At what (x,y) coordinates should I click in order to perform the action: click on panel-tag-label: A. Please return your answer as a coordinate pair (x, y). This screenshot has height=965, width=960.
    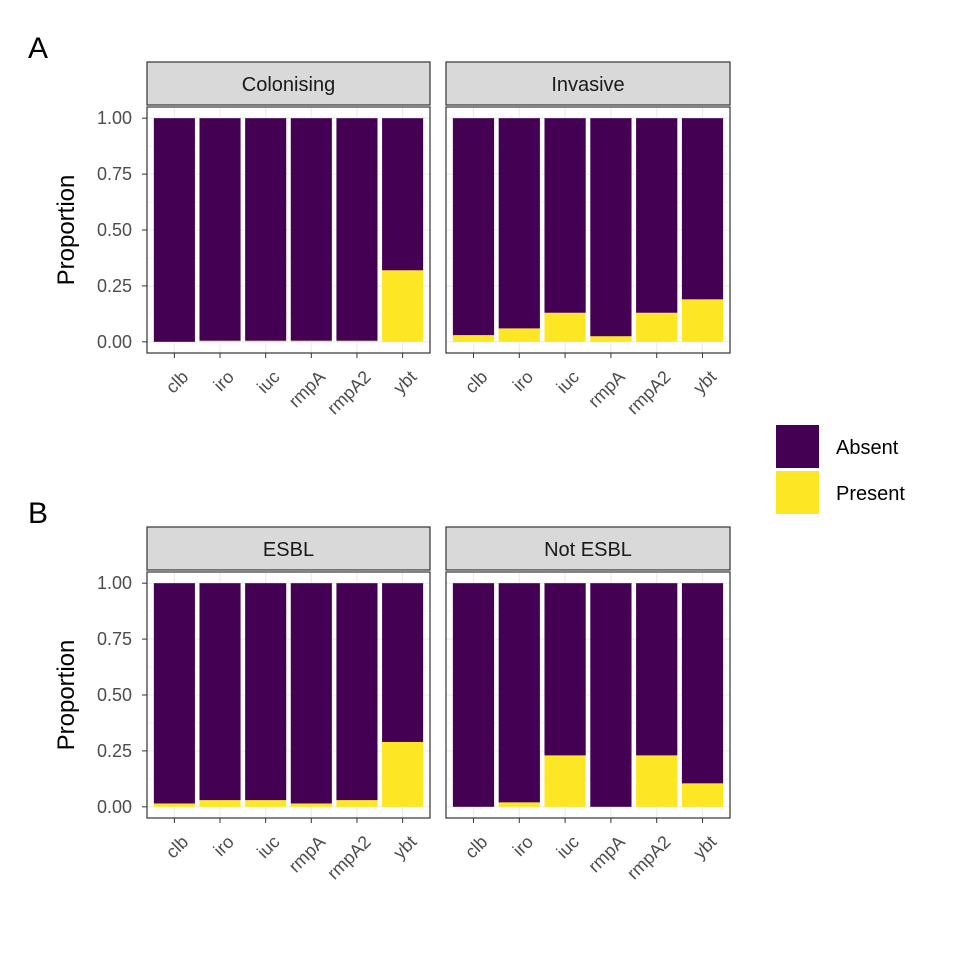
    Looking at the image, I should click on (38, 48).